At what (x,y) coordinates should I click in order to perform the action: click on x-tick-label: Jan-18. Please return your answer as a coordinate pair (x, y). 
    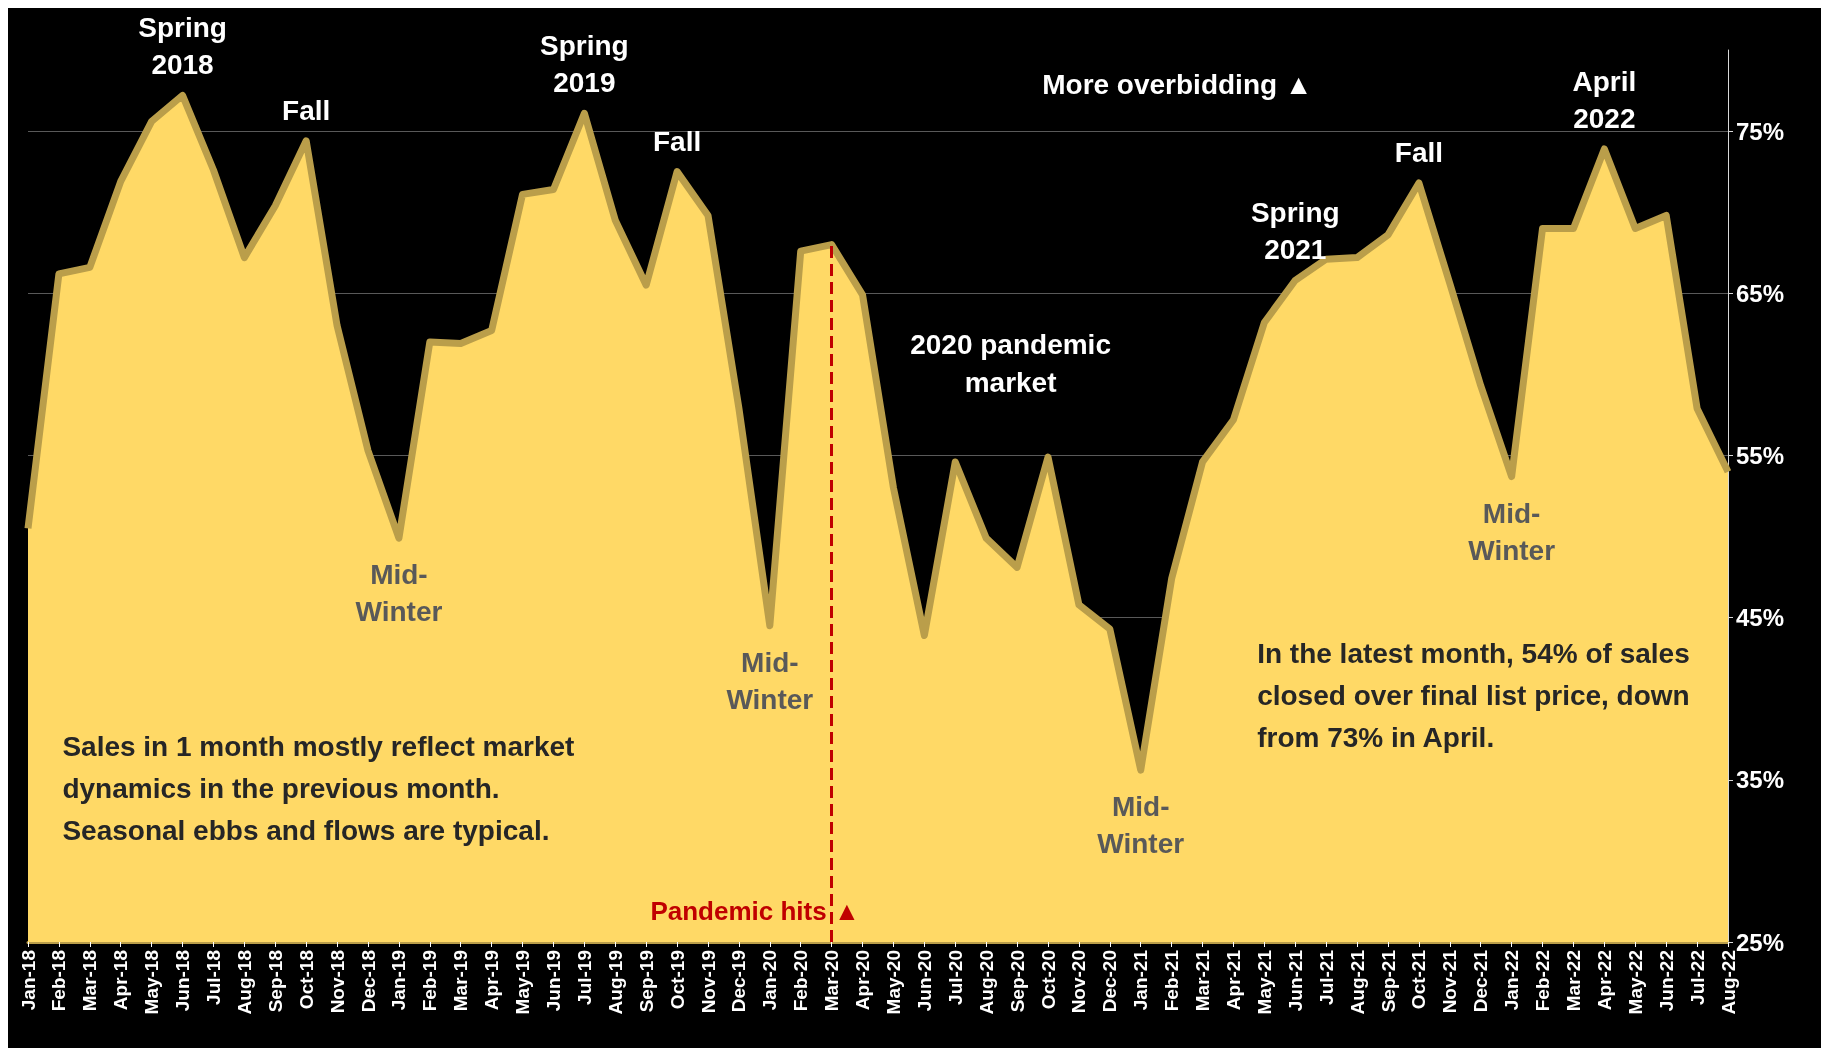
    Looking at the image, I should click on (28, 980).